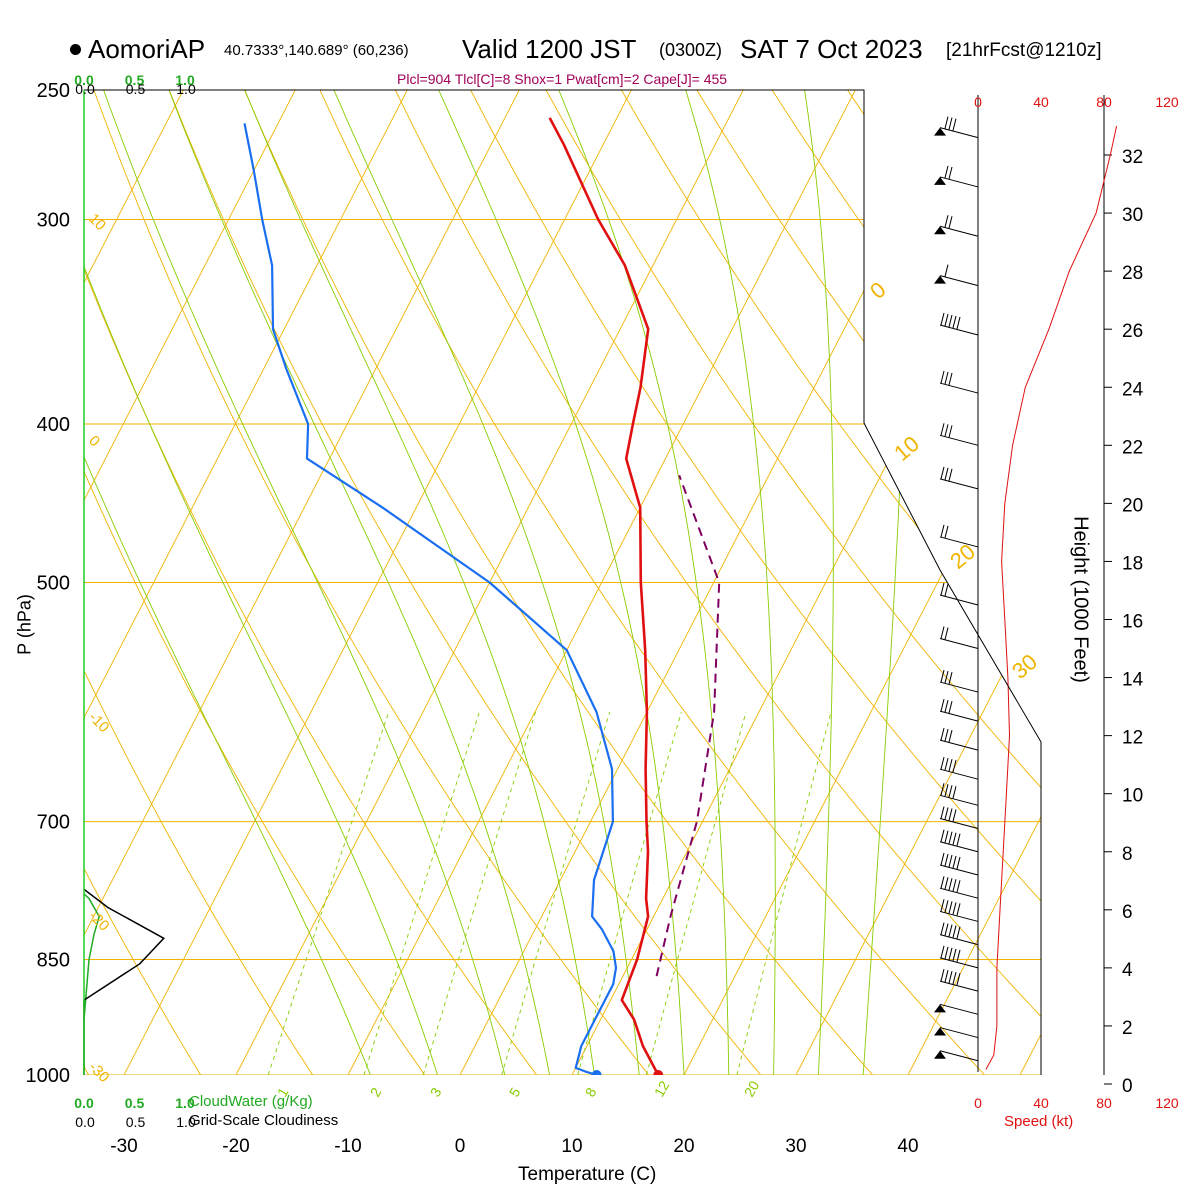  Describe the element at coordinates (1041, 102) in the screenshot. I see `speed-tick-label-top: 40` at that location.